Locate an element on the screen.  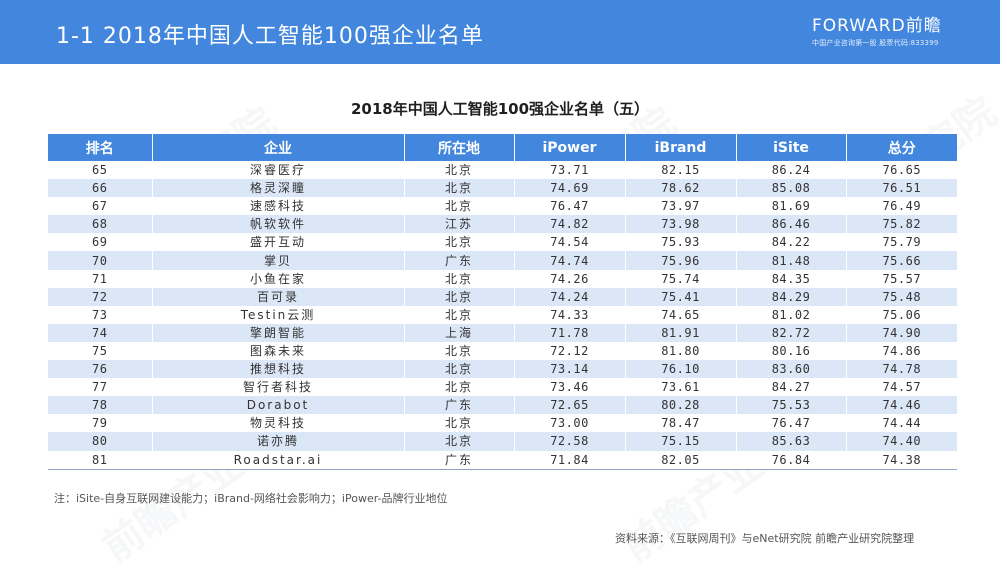
ibrand-cell: 73.98 is located at coordinates (681, 224).